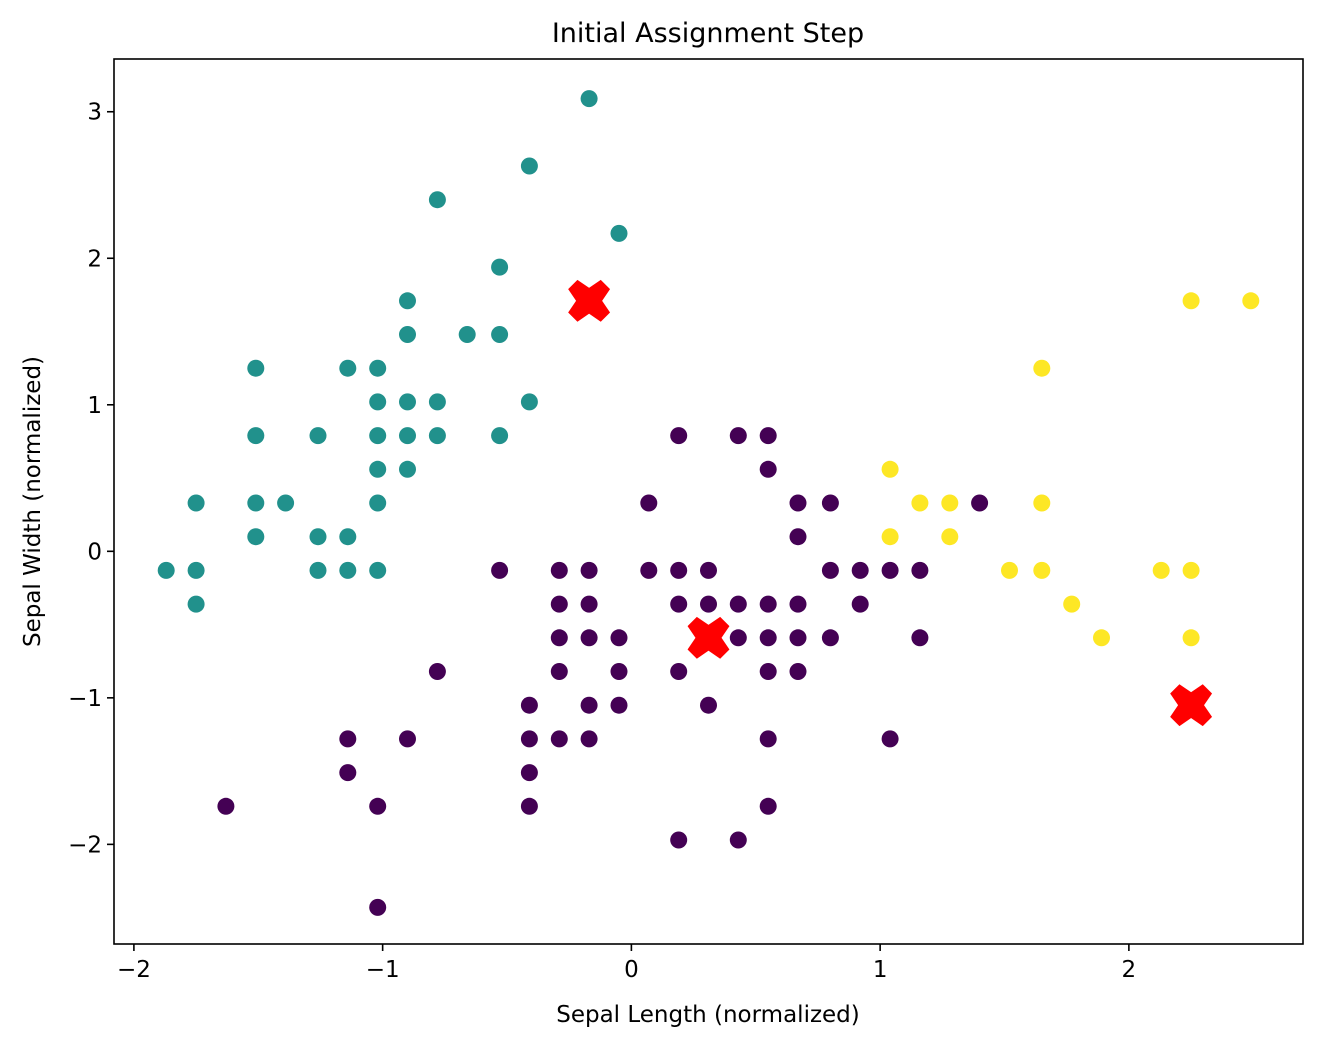 Image resolution: width=1323 pixels, height=1046 pixels. Describe the element at coordinates (94, 406) in the screenshot. I see `y-tick-label: 1` at that location.